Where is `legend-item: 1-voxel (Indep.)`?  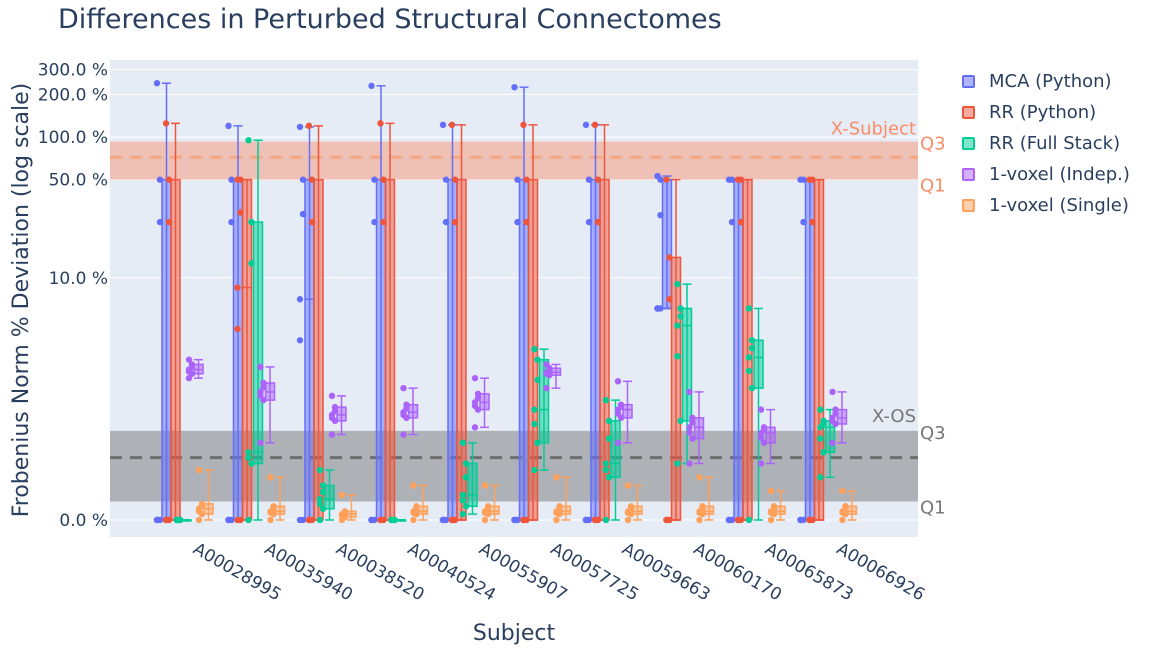
legend-item: 1-voxel (Indep.) is located at coordinates (1046, 174).